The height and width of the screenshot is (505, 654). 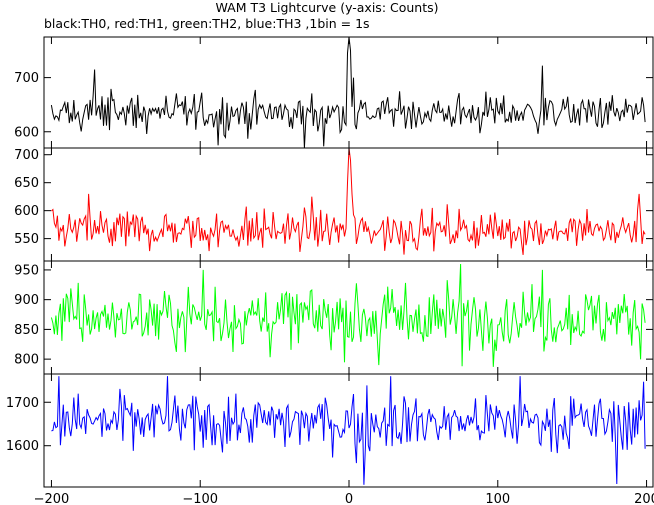 What do you see at coordinates (344, 498) in the screenshot?
I see `x-axis: −200 −100 0 100 200` at bounding box center [344, 498].